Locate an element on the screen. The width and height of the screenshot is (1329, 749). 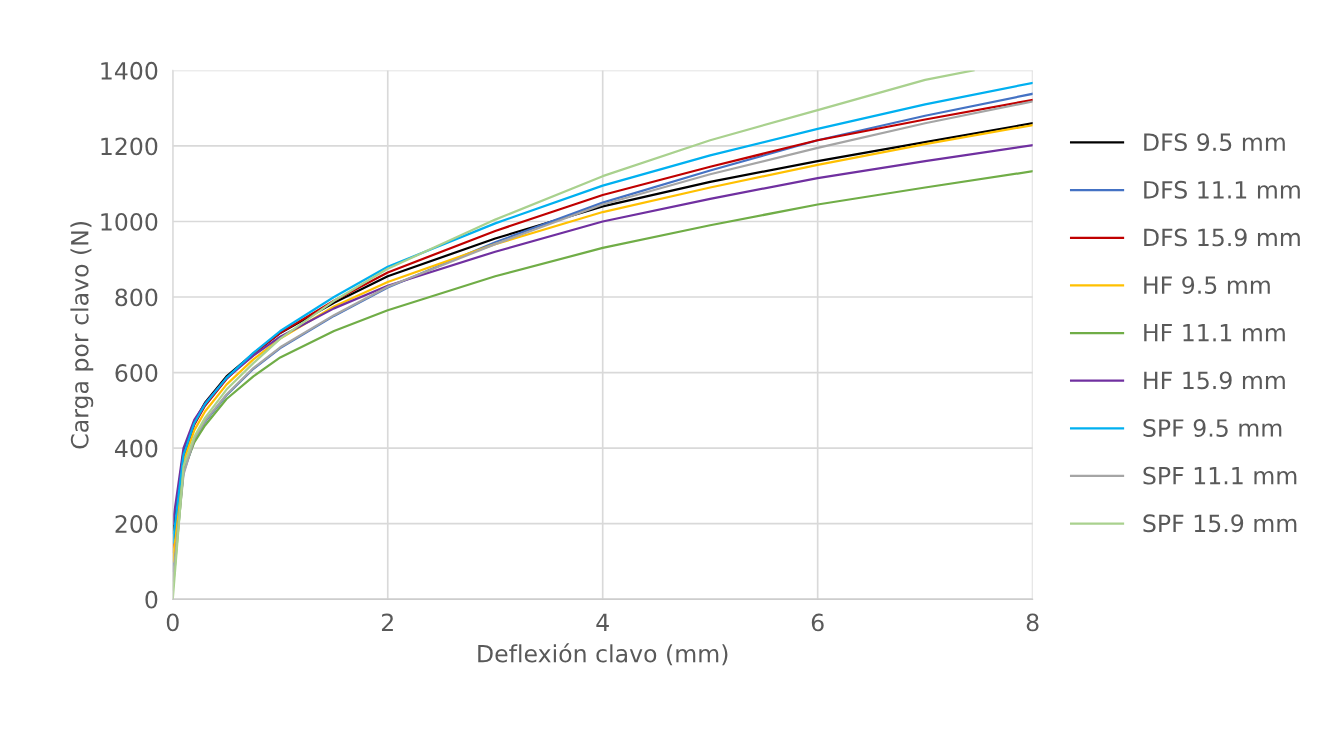
legend-label: DFS 11.1 mm is located at coordinates (1222, 189).